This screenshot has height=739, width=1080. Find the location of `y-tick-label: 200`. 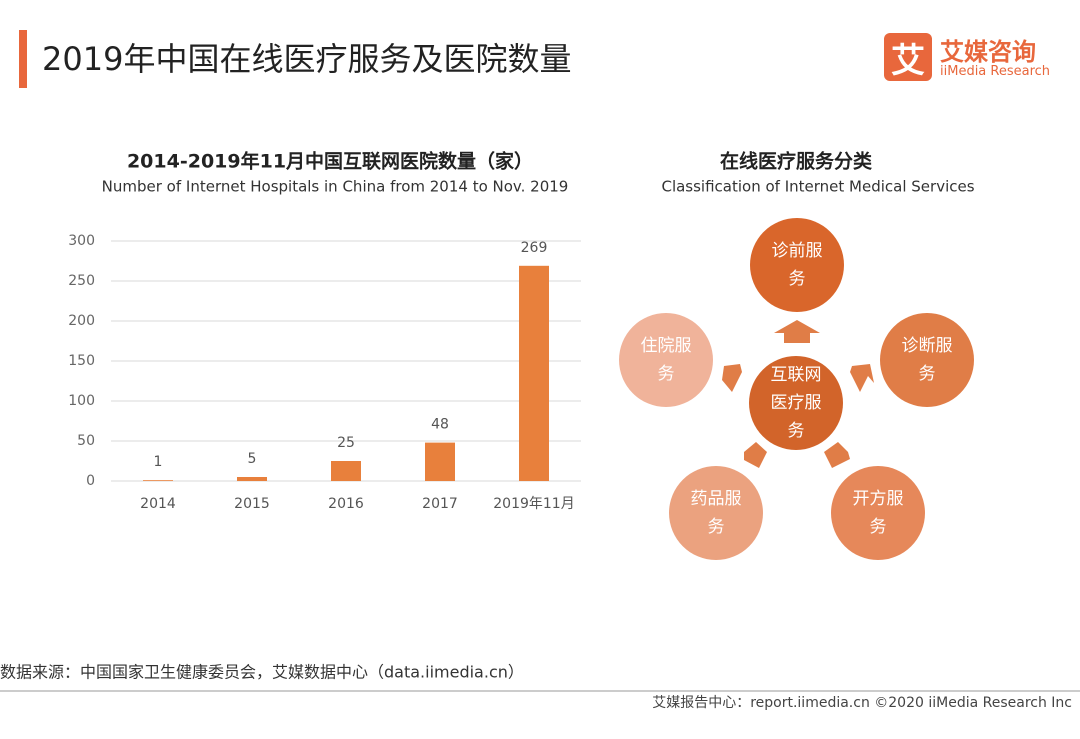

y-tick-label: 200 is located at coordinates (81, 321).